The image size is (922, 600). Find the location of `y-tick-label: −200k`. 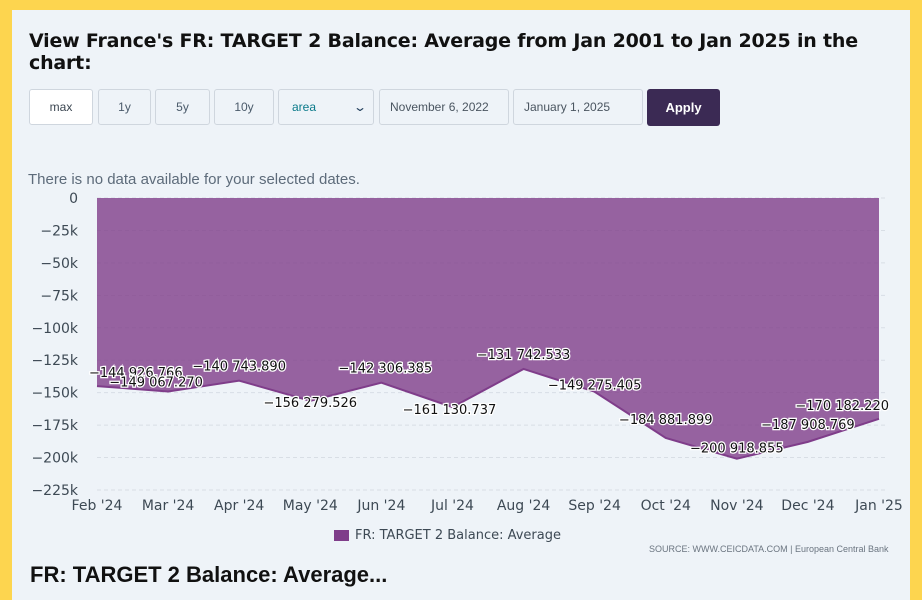

y-tick-label: −200k is located at coordinates (54, 459).